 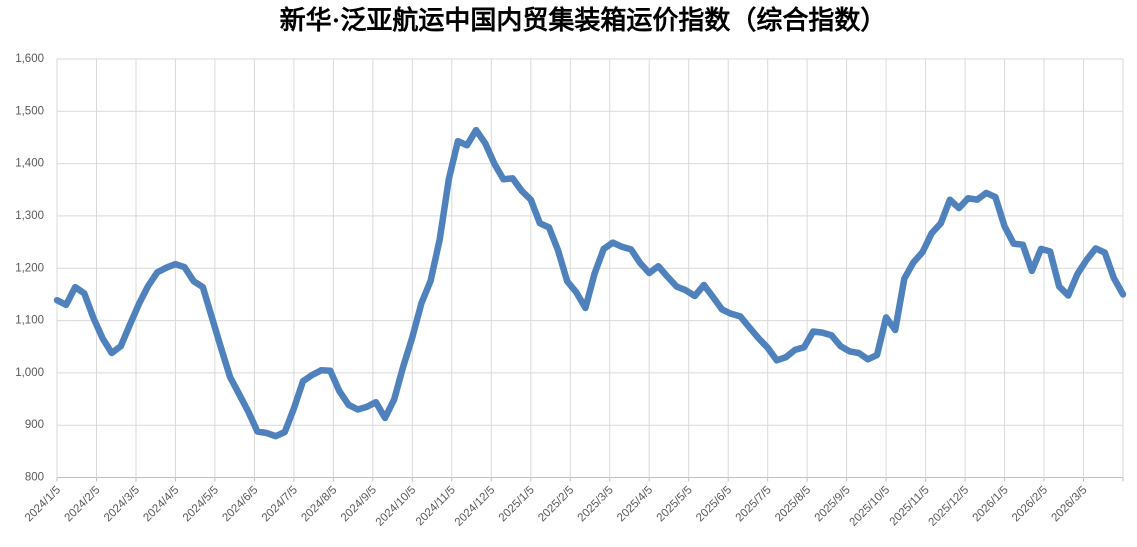 What do you see at coordinates (29, 59) in the screenshot?
I see `y-tick-label: 1,600` at bounding box center [29, 59].